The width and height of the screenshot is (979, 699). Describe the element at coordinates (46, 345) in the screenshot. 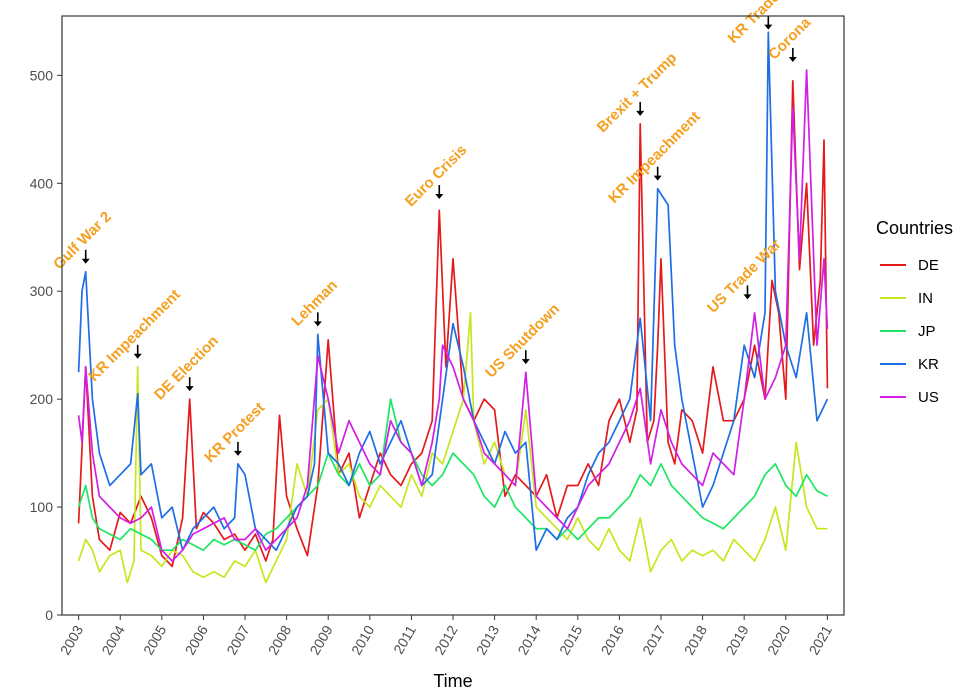

I see `y-axis: 0 100 200 300 400 500` at that location.